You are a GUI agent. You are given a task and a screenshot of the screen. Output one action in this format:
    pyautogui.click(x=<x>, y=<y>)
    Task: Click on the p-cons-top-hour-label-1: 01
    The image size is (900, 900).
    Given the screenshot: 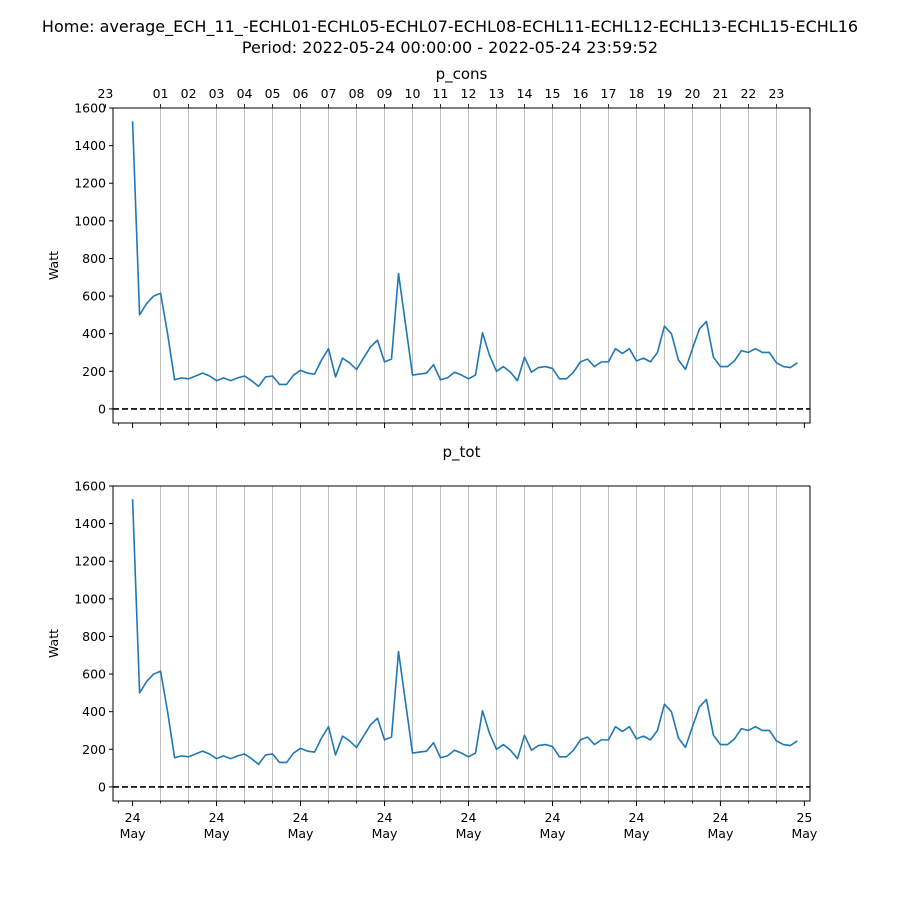 What is the action you would take?
    pyautogui.click(x=161, y=93)
    